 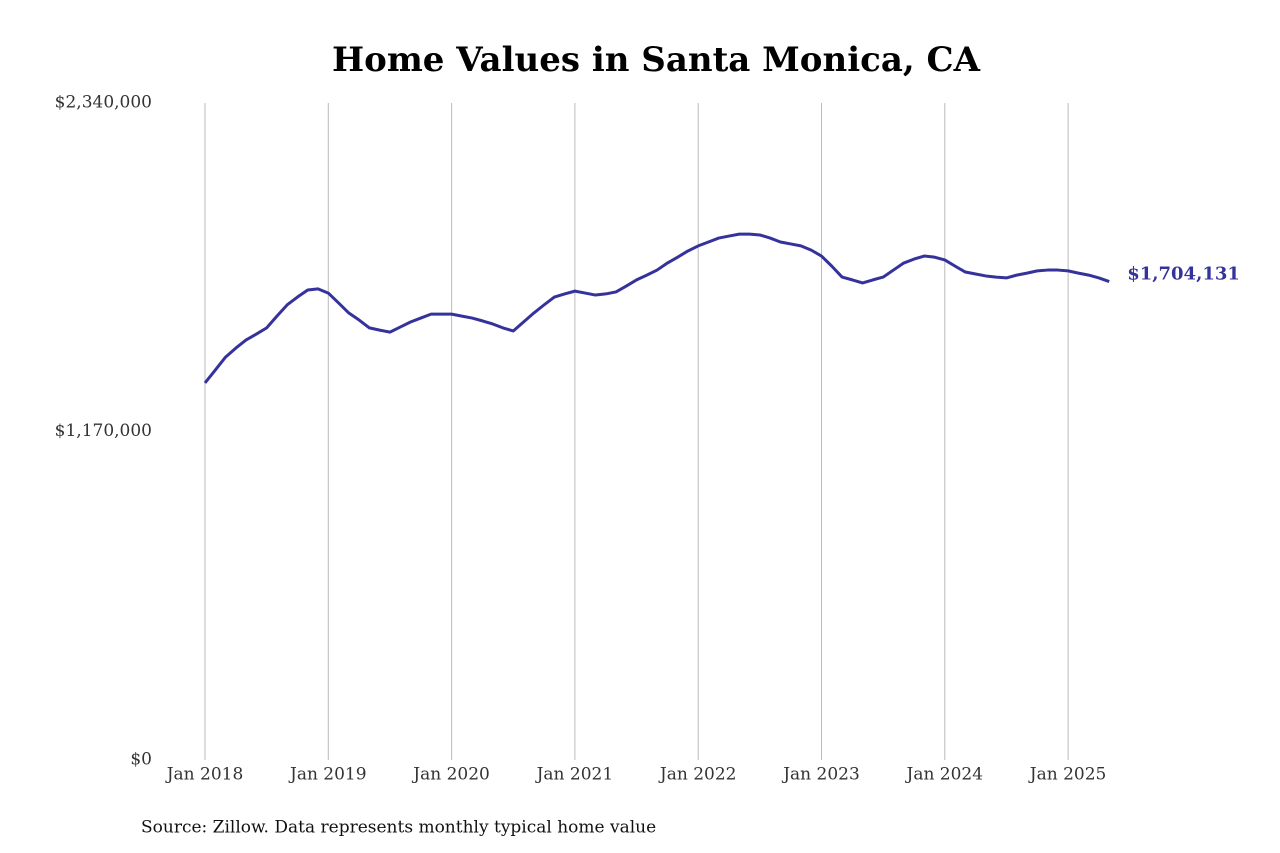 What do you see at coordinates (1067, 775) in the screenshot?
I see `x-tick-label: Jan 2025` at bounding box center [1067, 775].